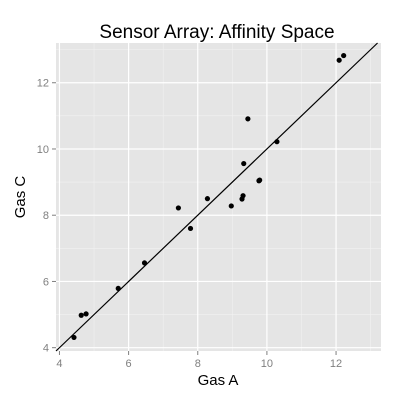 Image resolution: width=400 pixels, height=400 pixels. I want to click on x-tick-label-1: 6, so click(129, 364).